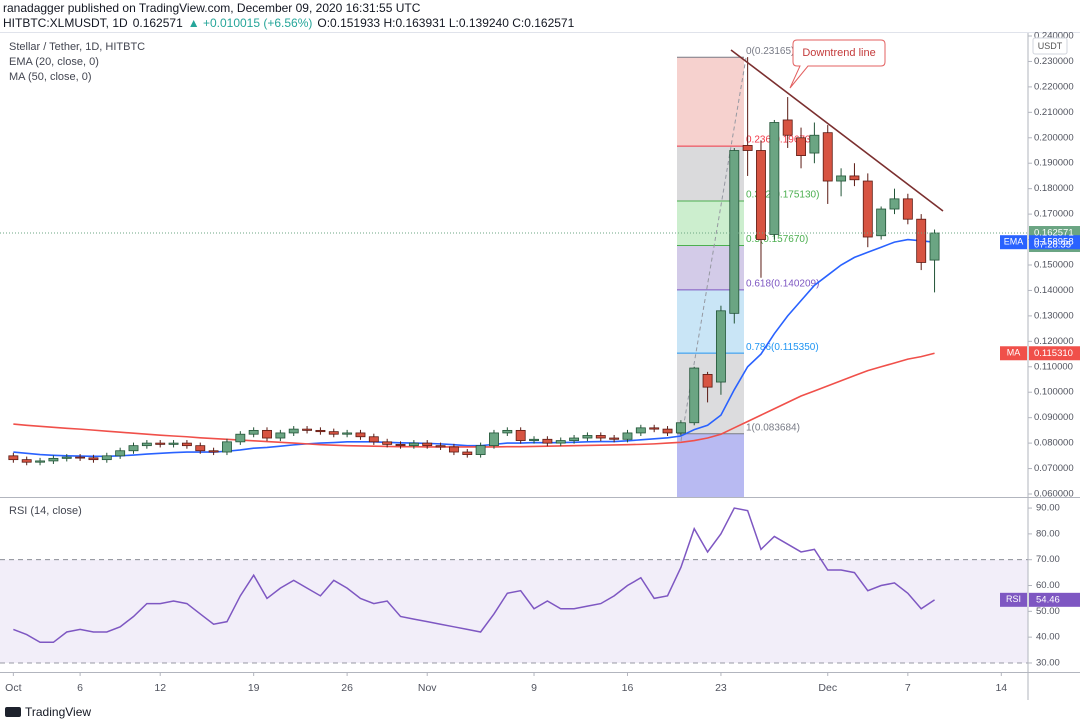 This screenshot has width=1080, height=722. I want to click on rsi-tick-label: 40.00, so click(1048, 637).